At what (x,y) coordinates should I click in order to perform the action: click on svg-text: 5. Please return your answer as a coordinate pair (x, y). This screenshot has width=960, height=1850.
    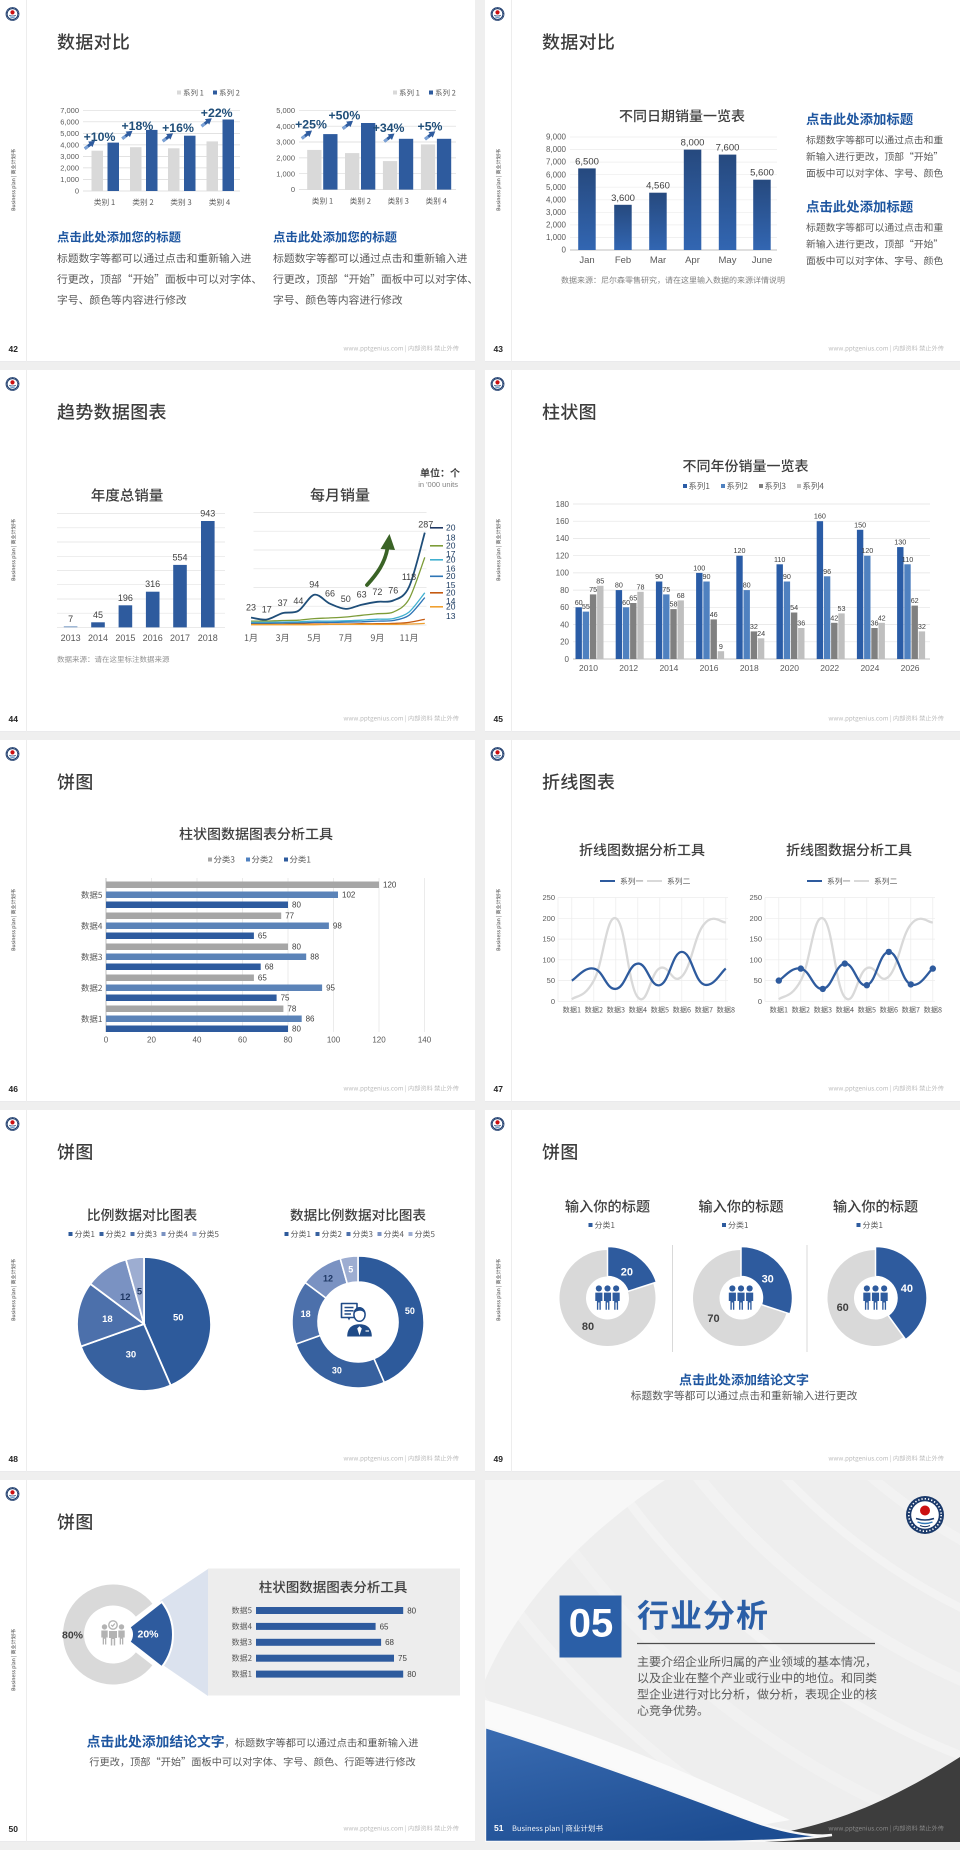
    Looking at the image, I should click on (350, 1270).